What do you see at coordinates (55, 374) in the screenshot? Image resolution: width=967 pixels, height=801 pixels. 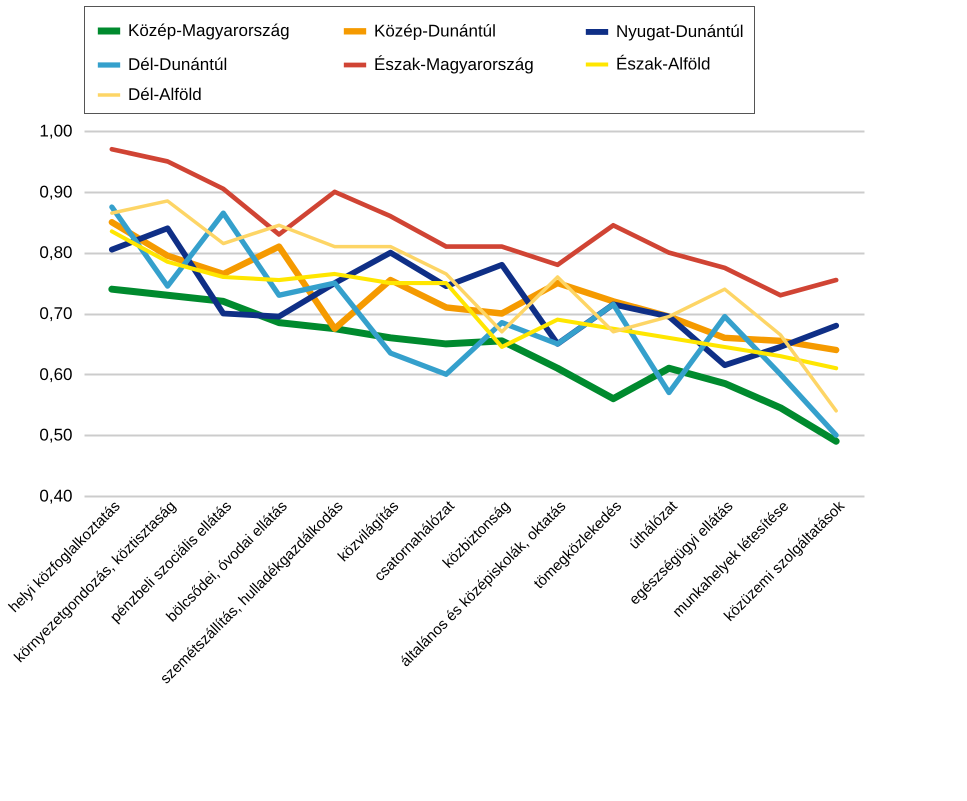 I see `y-tick-label: 0,60` at bounding box center [55, 374].